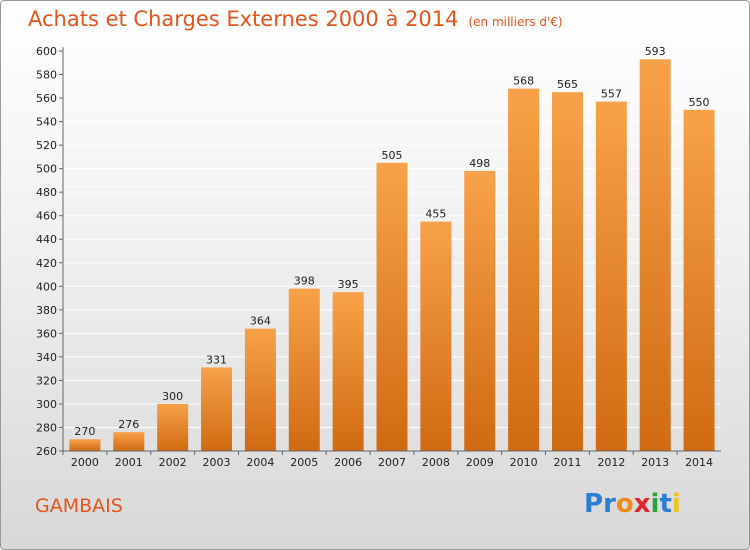  Describe the element at coordinates (85, 445) in the screenshot. I see `bar-2000` at that location.